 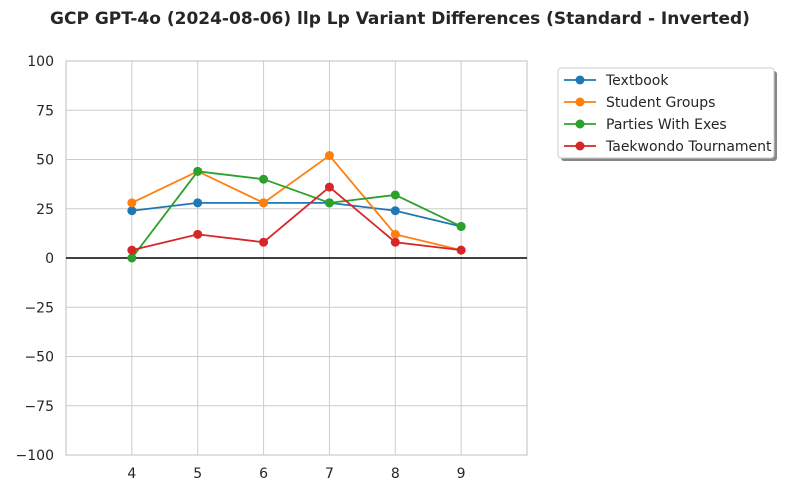 I want to click on legend-label: Taekwondo Tournament, so click(x=688, y=147).